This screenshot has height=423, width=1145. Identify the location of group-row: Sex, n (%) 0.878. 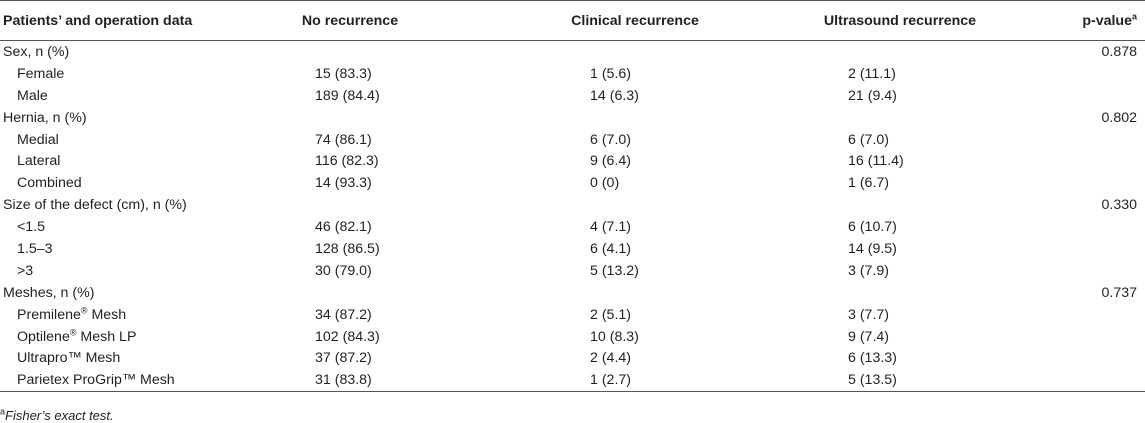
(572, 52).